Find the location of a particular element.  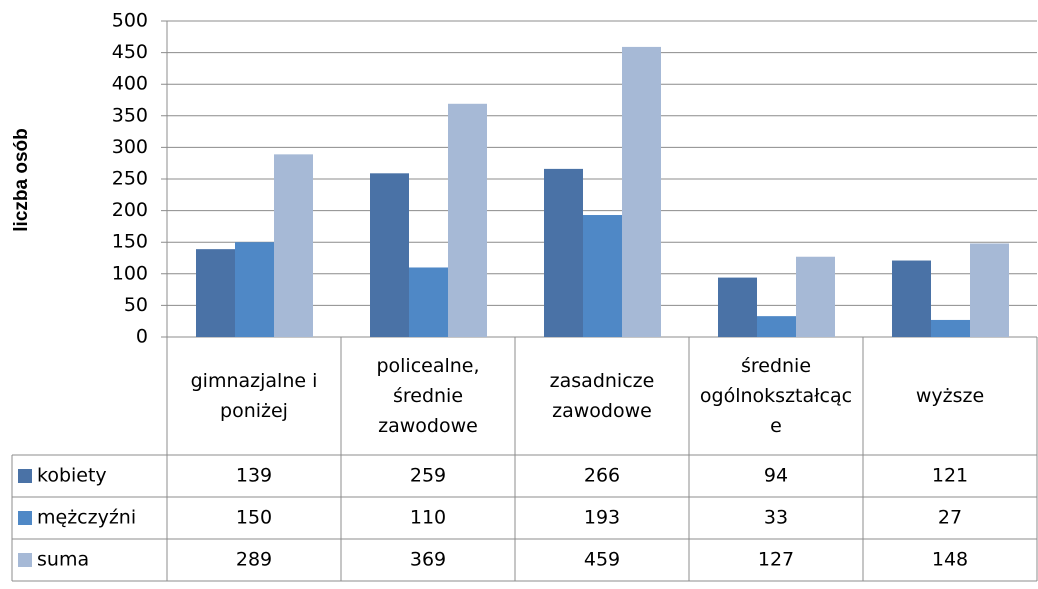

category-label: wyższe is located at coordinates (950, 396).